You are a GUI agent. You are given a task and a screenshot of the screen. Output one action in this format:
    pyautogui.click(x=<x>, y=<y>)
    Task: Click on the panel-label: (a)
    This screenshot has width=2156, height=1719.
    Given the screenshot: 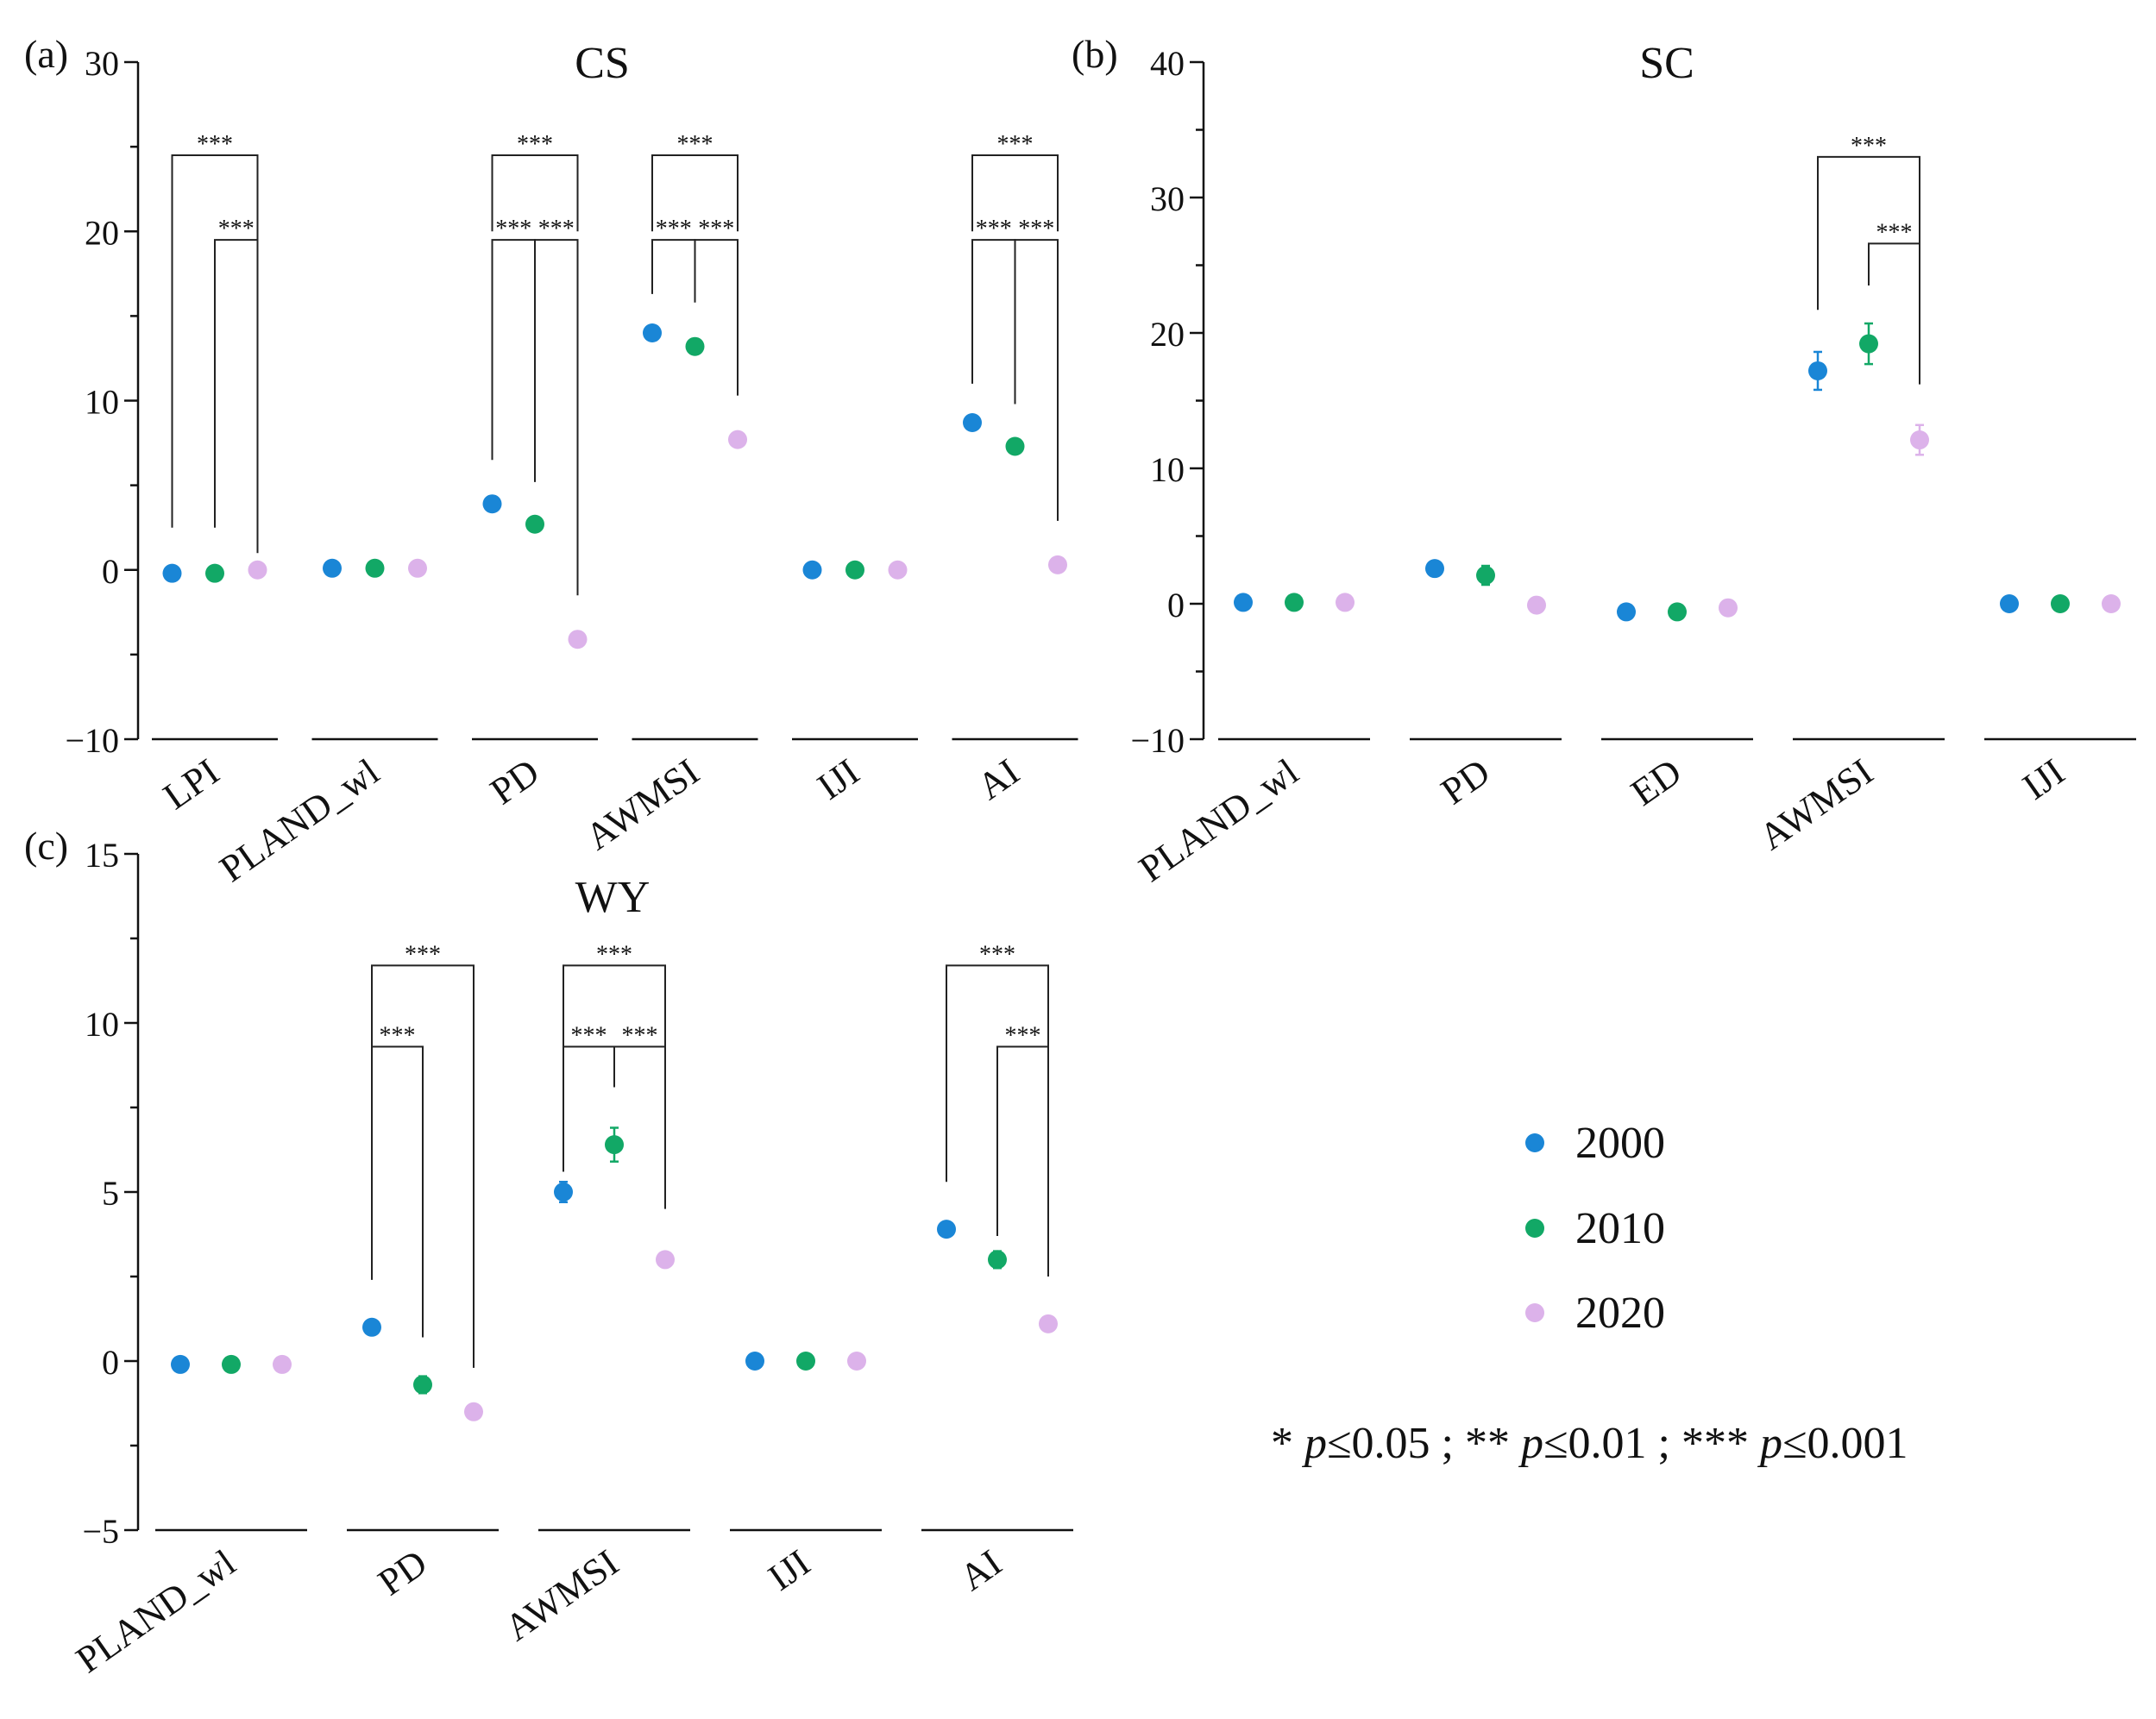 What is the action you would take?
    pyautogui.click(x=46, y=54)
    